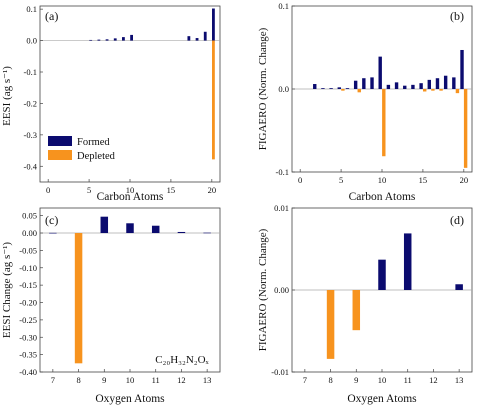 This screenshot has height=410, width=500. What do you see at coordinates (28, 355) in the screenshot?
I see `y-tick-label: -0.35` at bounding box center [28, 355].